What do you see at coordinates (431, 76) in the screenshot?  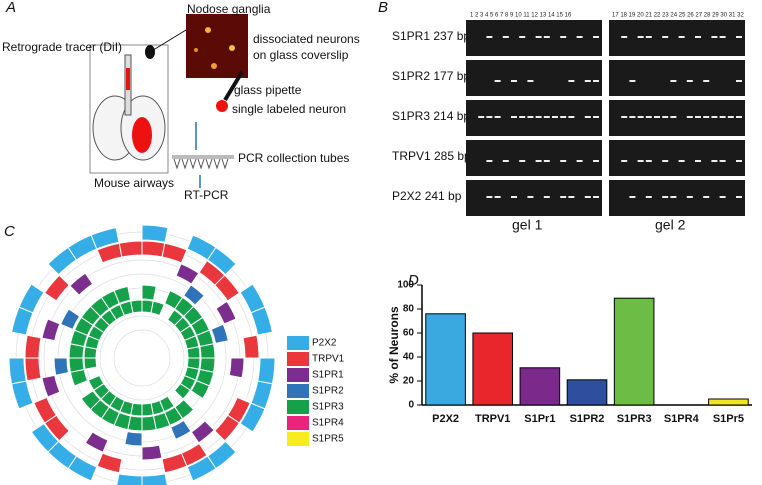 I see `gel-row-label: S1PR2 177 bp` at bounding box center [431, 76].